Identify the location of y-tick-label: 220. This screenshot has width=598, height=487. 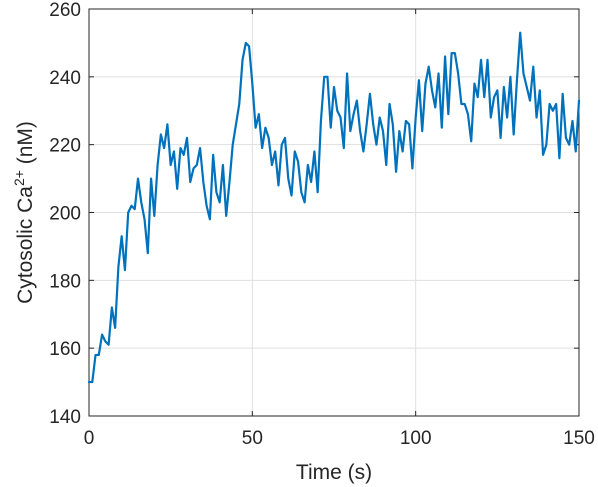
(65, 146).